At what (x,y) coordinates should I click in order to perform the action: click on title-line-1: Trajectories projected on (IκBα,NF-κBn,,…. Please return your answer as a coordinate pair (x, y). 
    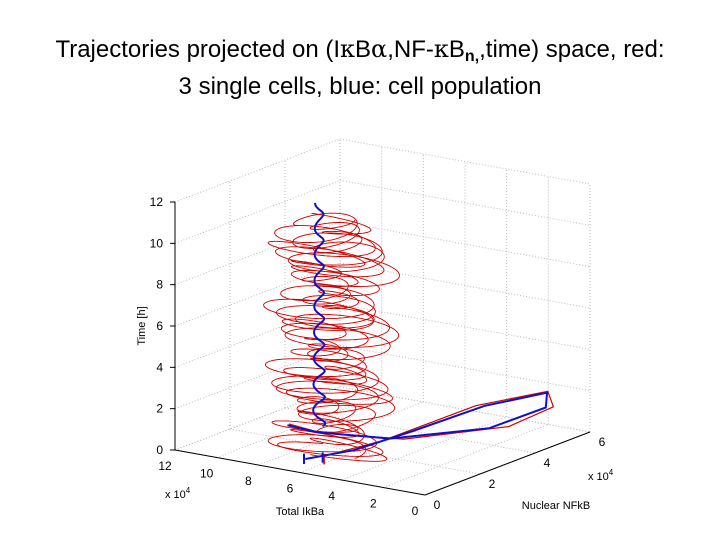
    Looking at the image, I should click on (360, 50).